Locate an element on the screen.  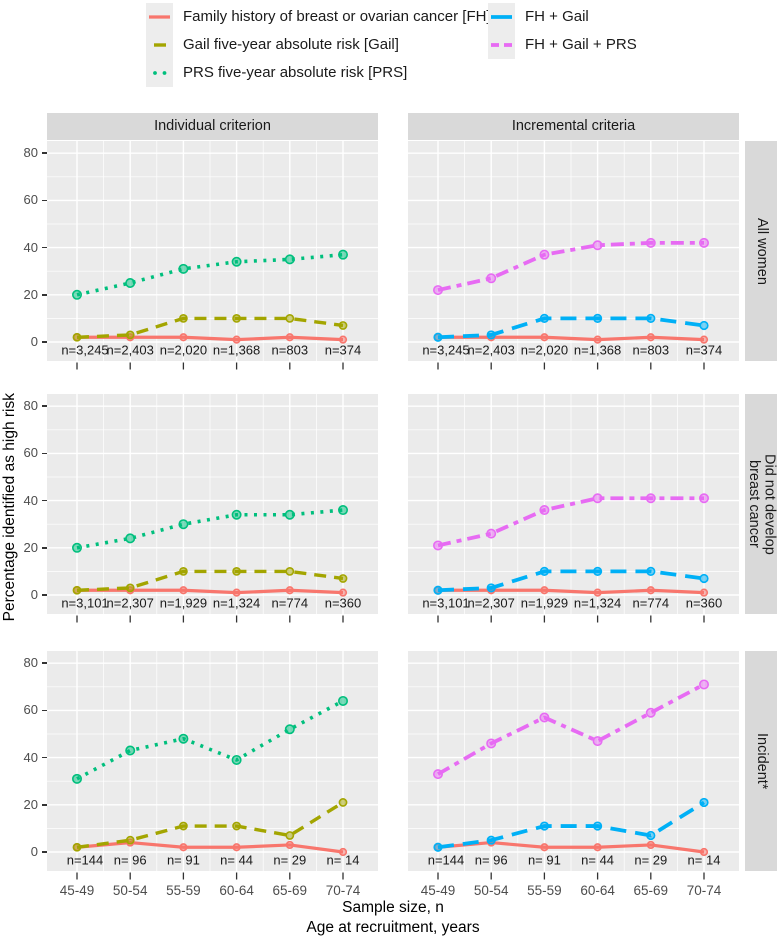
sample-size-label: n=3,245 is located at coordinates (84, 350).